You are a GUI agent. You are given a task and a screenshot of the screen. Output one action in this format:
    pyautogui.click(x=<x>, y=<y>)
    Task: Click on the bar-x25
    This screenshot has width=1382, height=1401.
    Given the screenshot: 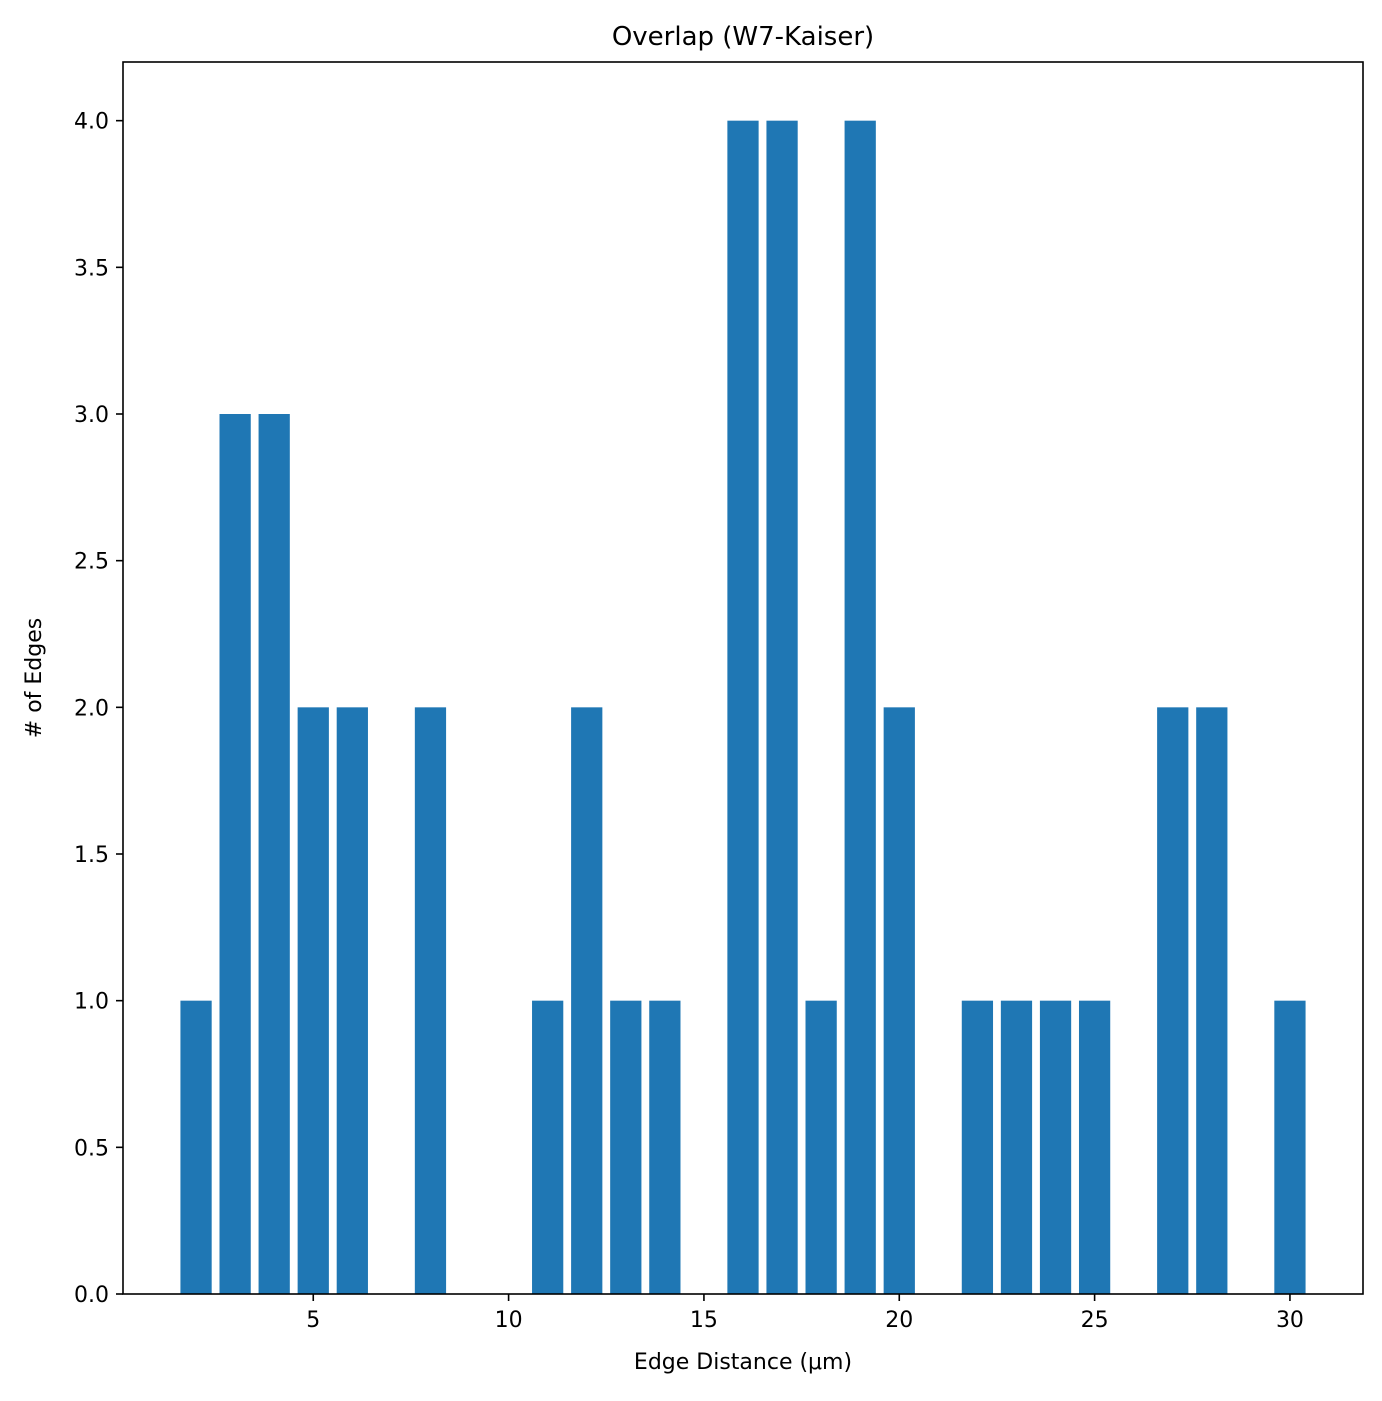 What is the action you would take?
    pyautogui.click(x=1094, y=1147)
    